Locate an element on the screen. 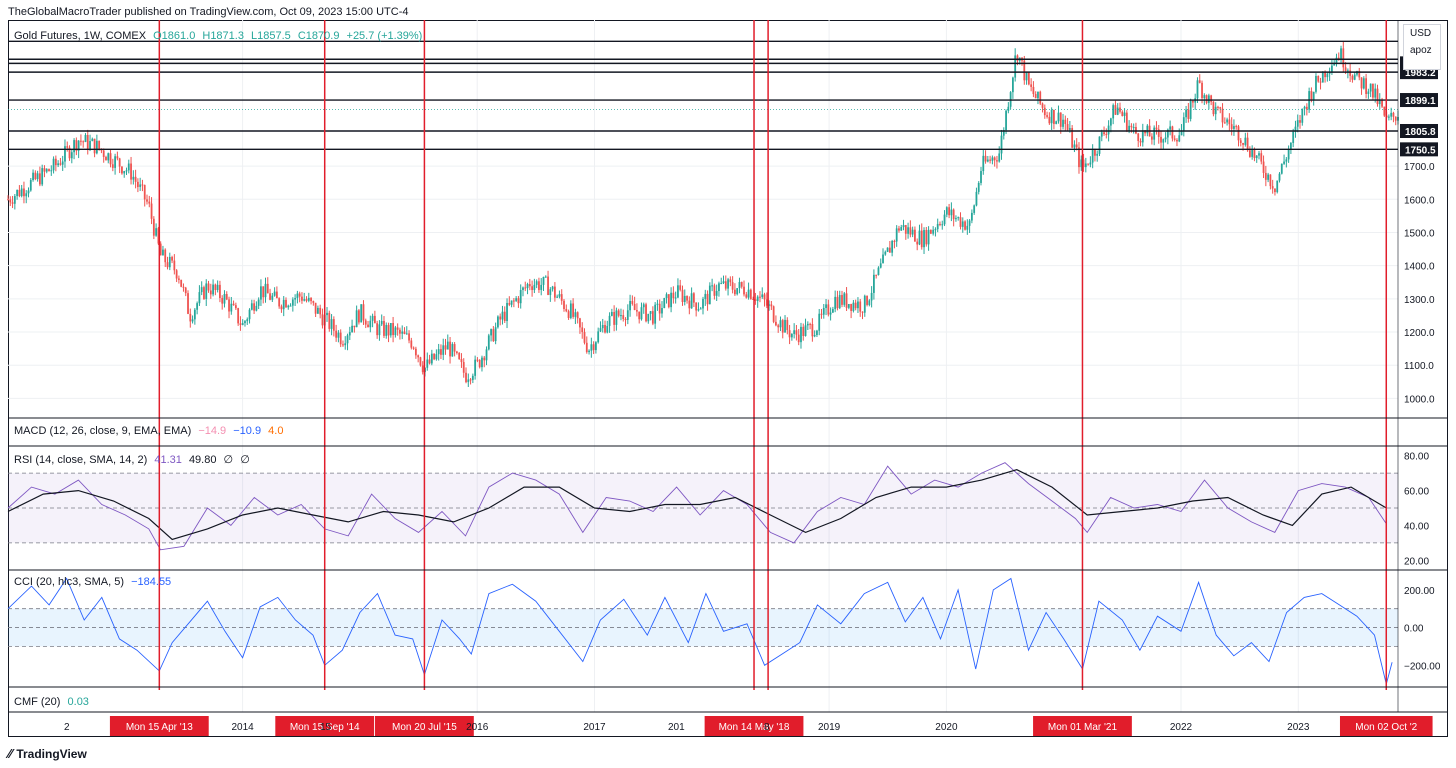 This screenshot has width=1456, height=768. cmf-legend: CMF (20) 0.03 is located at coordinates (53, 702).